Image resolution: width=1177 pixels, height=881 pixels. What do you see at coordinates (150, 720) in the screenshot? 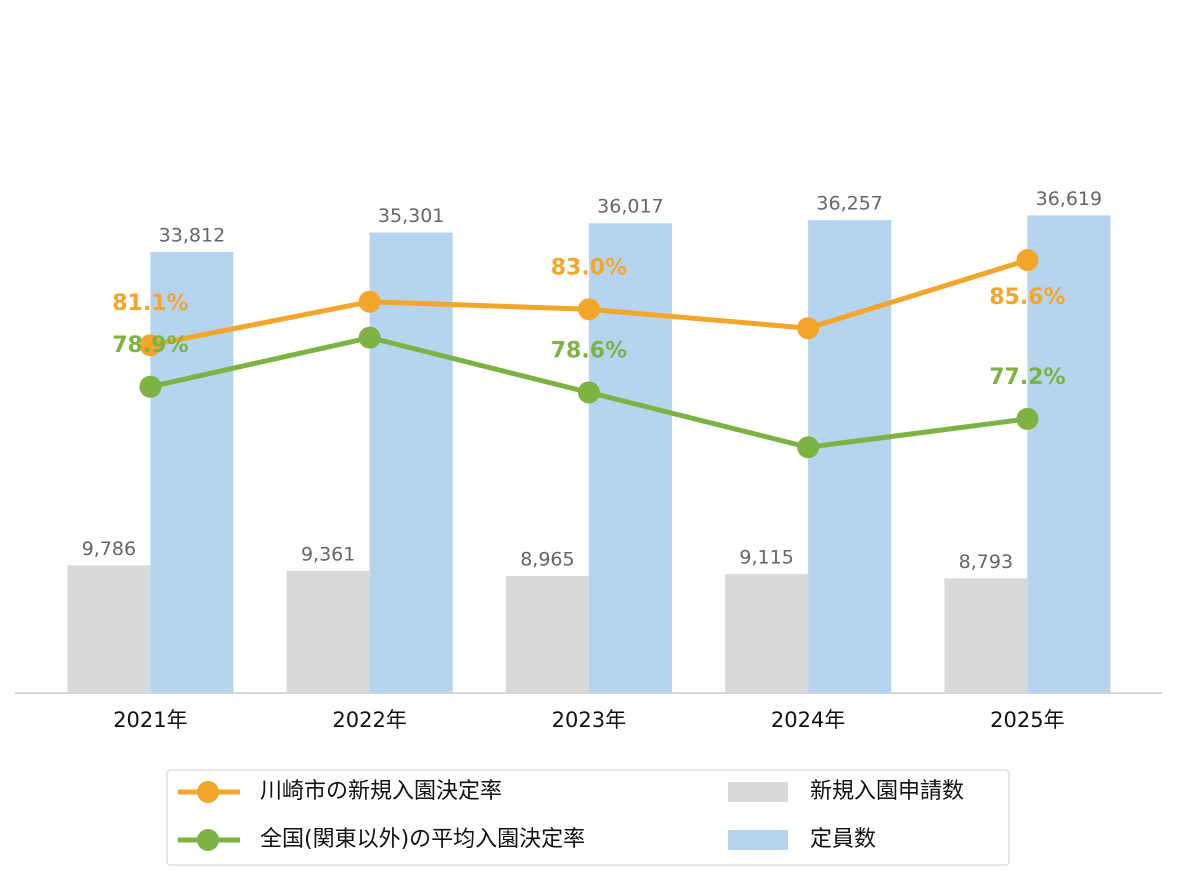
I see `x-tick-label: 2021年` at bounding box center [150, 720].